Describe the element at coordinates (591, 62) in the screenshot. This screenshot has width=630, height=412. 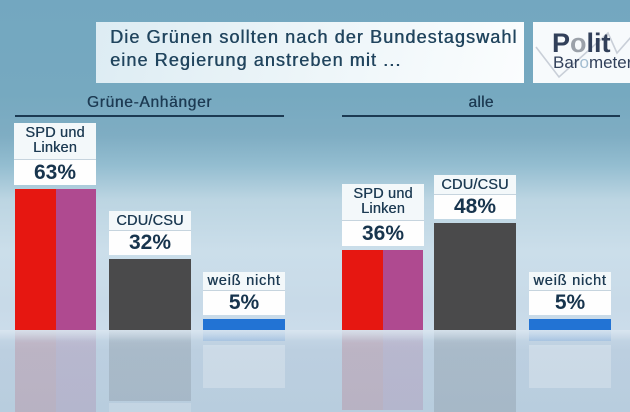
I see `svg-text: Barometer` at that location.